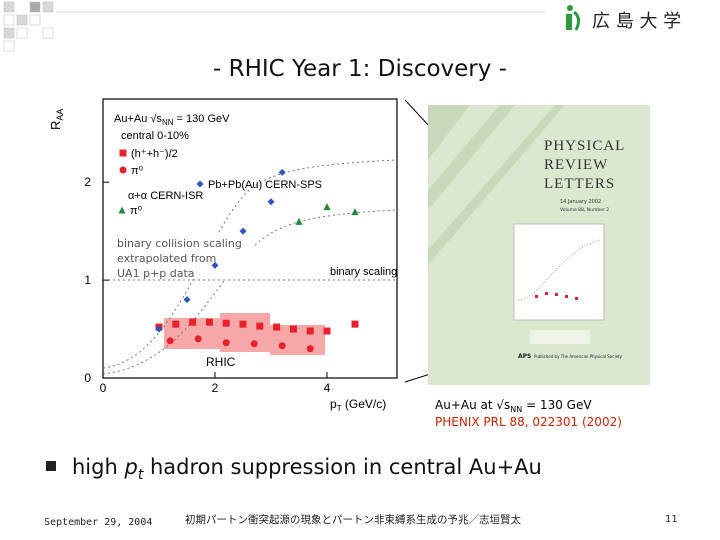  I want to click on cover-aps: APS, so click(524, 356).